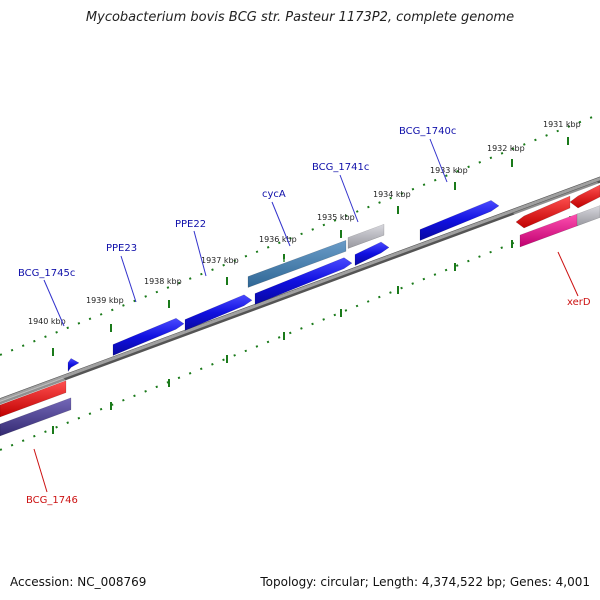 The width and height of the screenshot is (600, 600). Describe the element at coordinates (547, 222) in the screenshot. I see `gene-xerD-bevel` at that location.